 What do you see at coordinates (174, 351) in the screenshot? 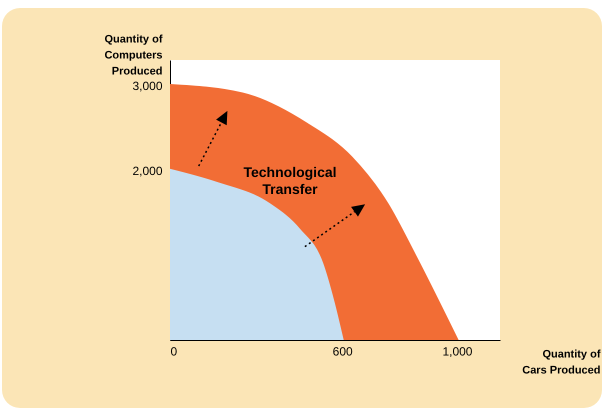
I see `x-tick-label: 0` at bounding box center [174, 351].